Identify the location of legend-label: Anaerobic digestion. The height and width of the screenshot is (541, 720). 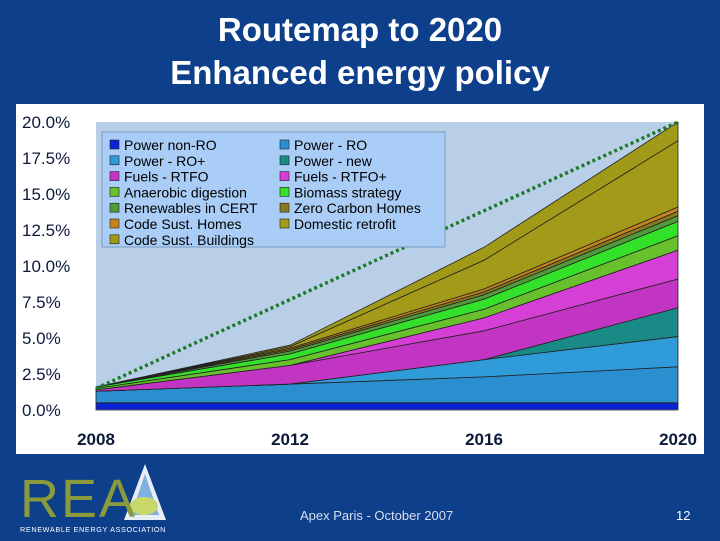
(185, 192).